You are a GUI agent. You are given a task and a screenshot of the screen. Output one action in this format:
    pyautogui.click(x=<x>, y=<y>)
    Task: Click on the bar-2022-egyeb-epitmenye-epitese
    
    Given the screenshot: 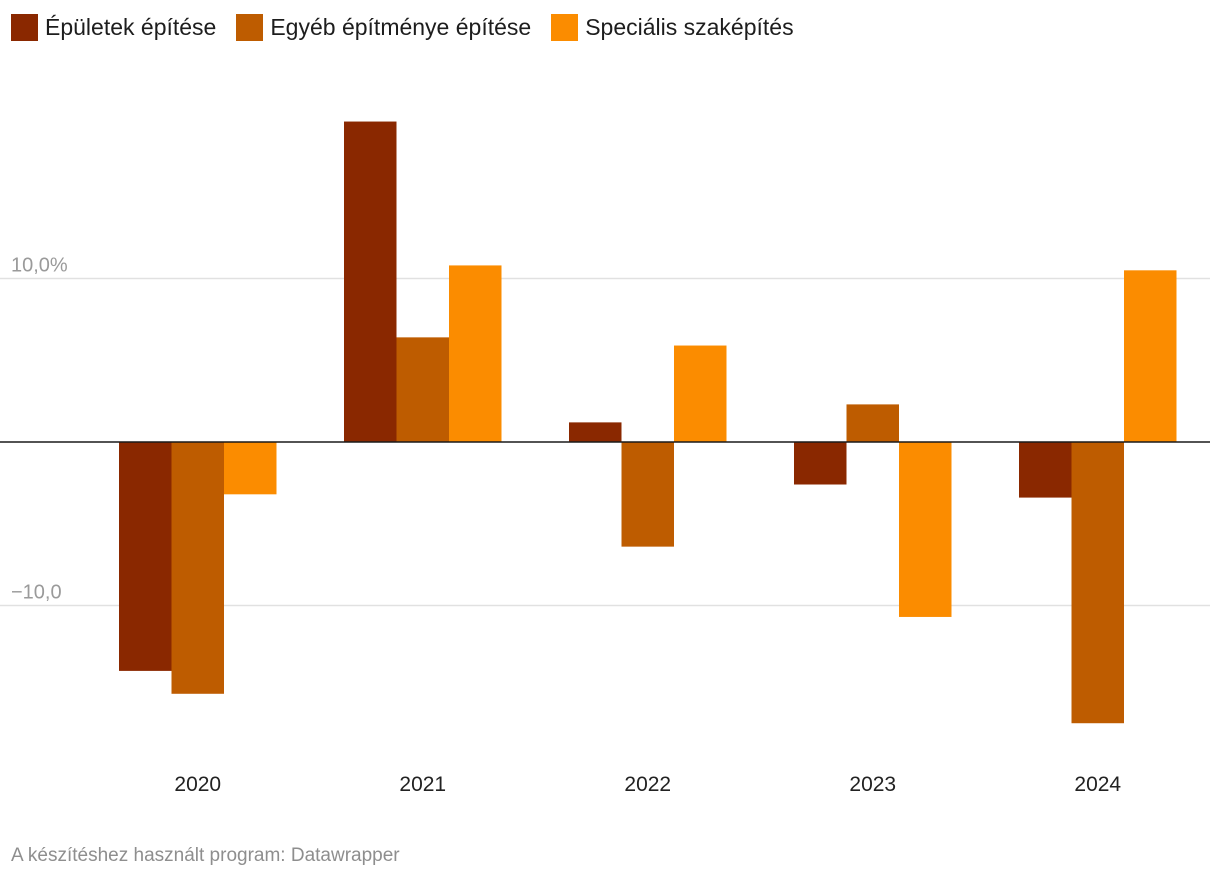 What is the action you would take?
    pyautogui.click(x=647, y=494)
    